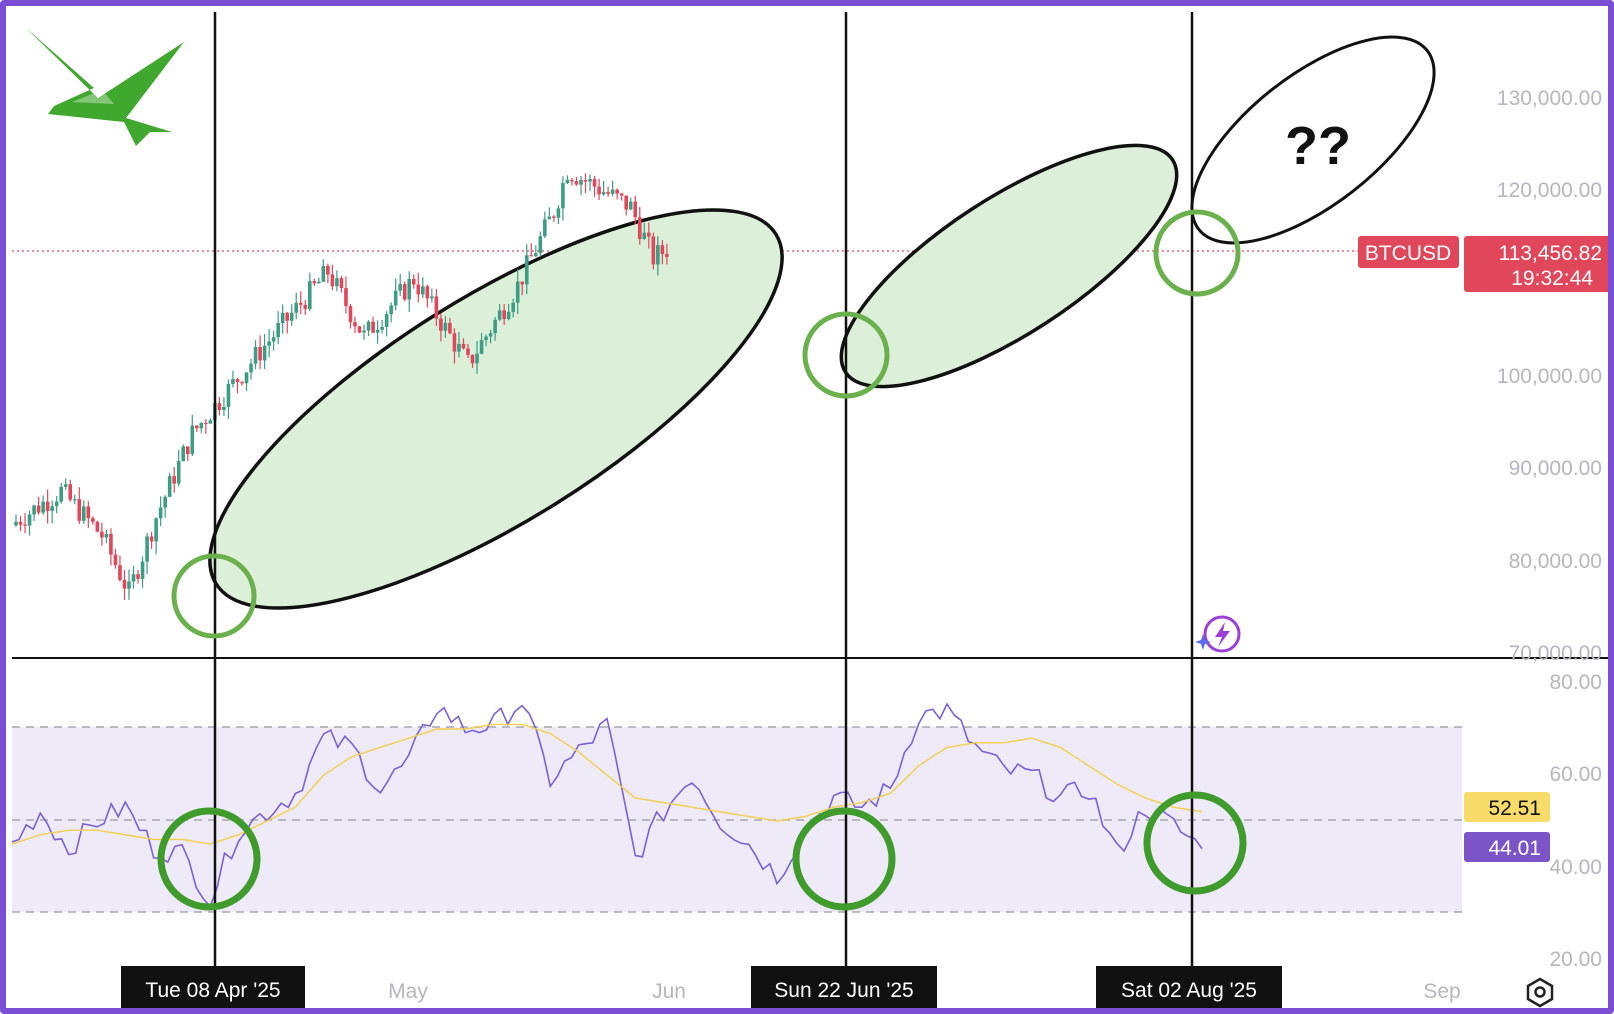 The image size is (1614, 1014). What do you see at coordinates (844, 859) in the screenshot?
I see `rsi-circle-jun` at bounding box center [844, 859].